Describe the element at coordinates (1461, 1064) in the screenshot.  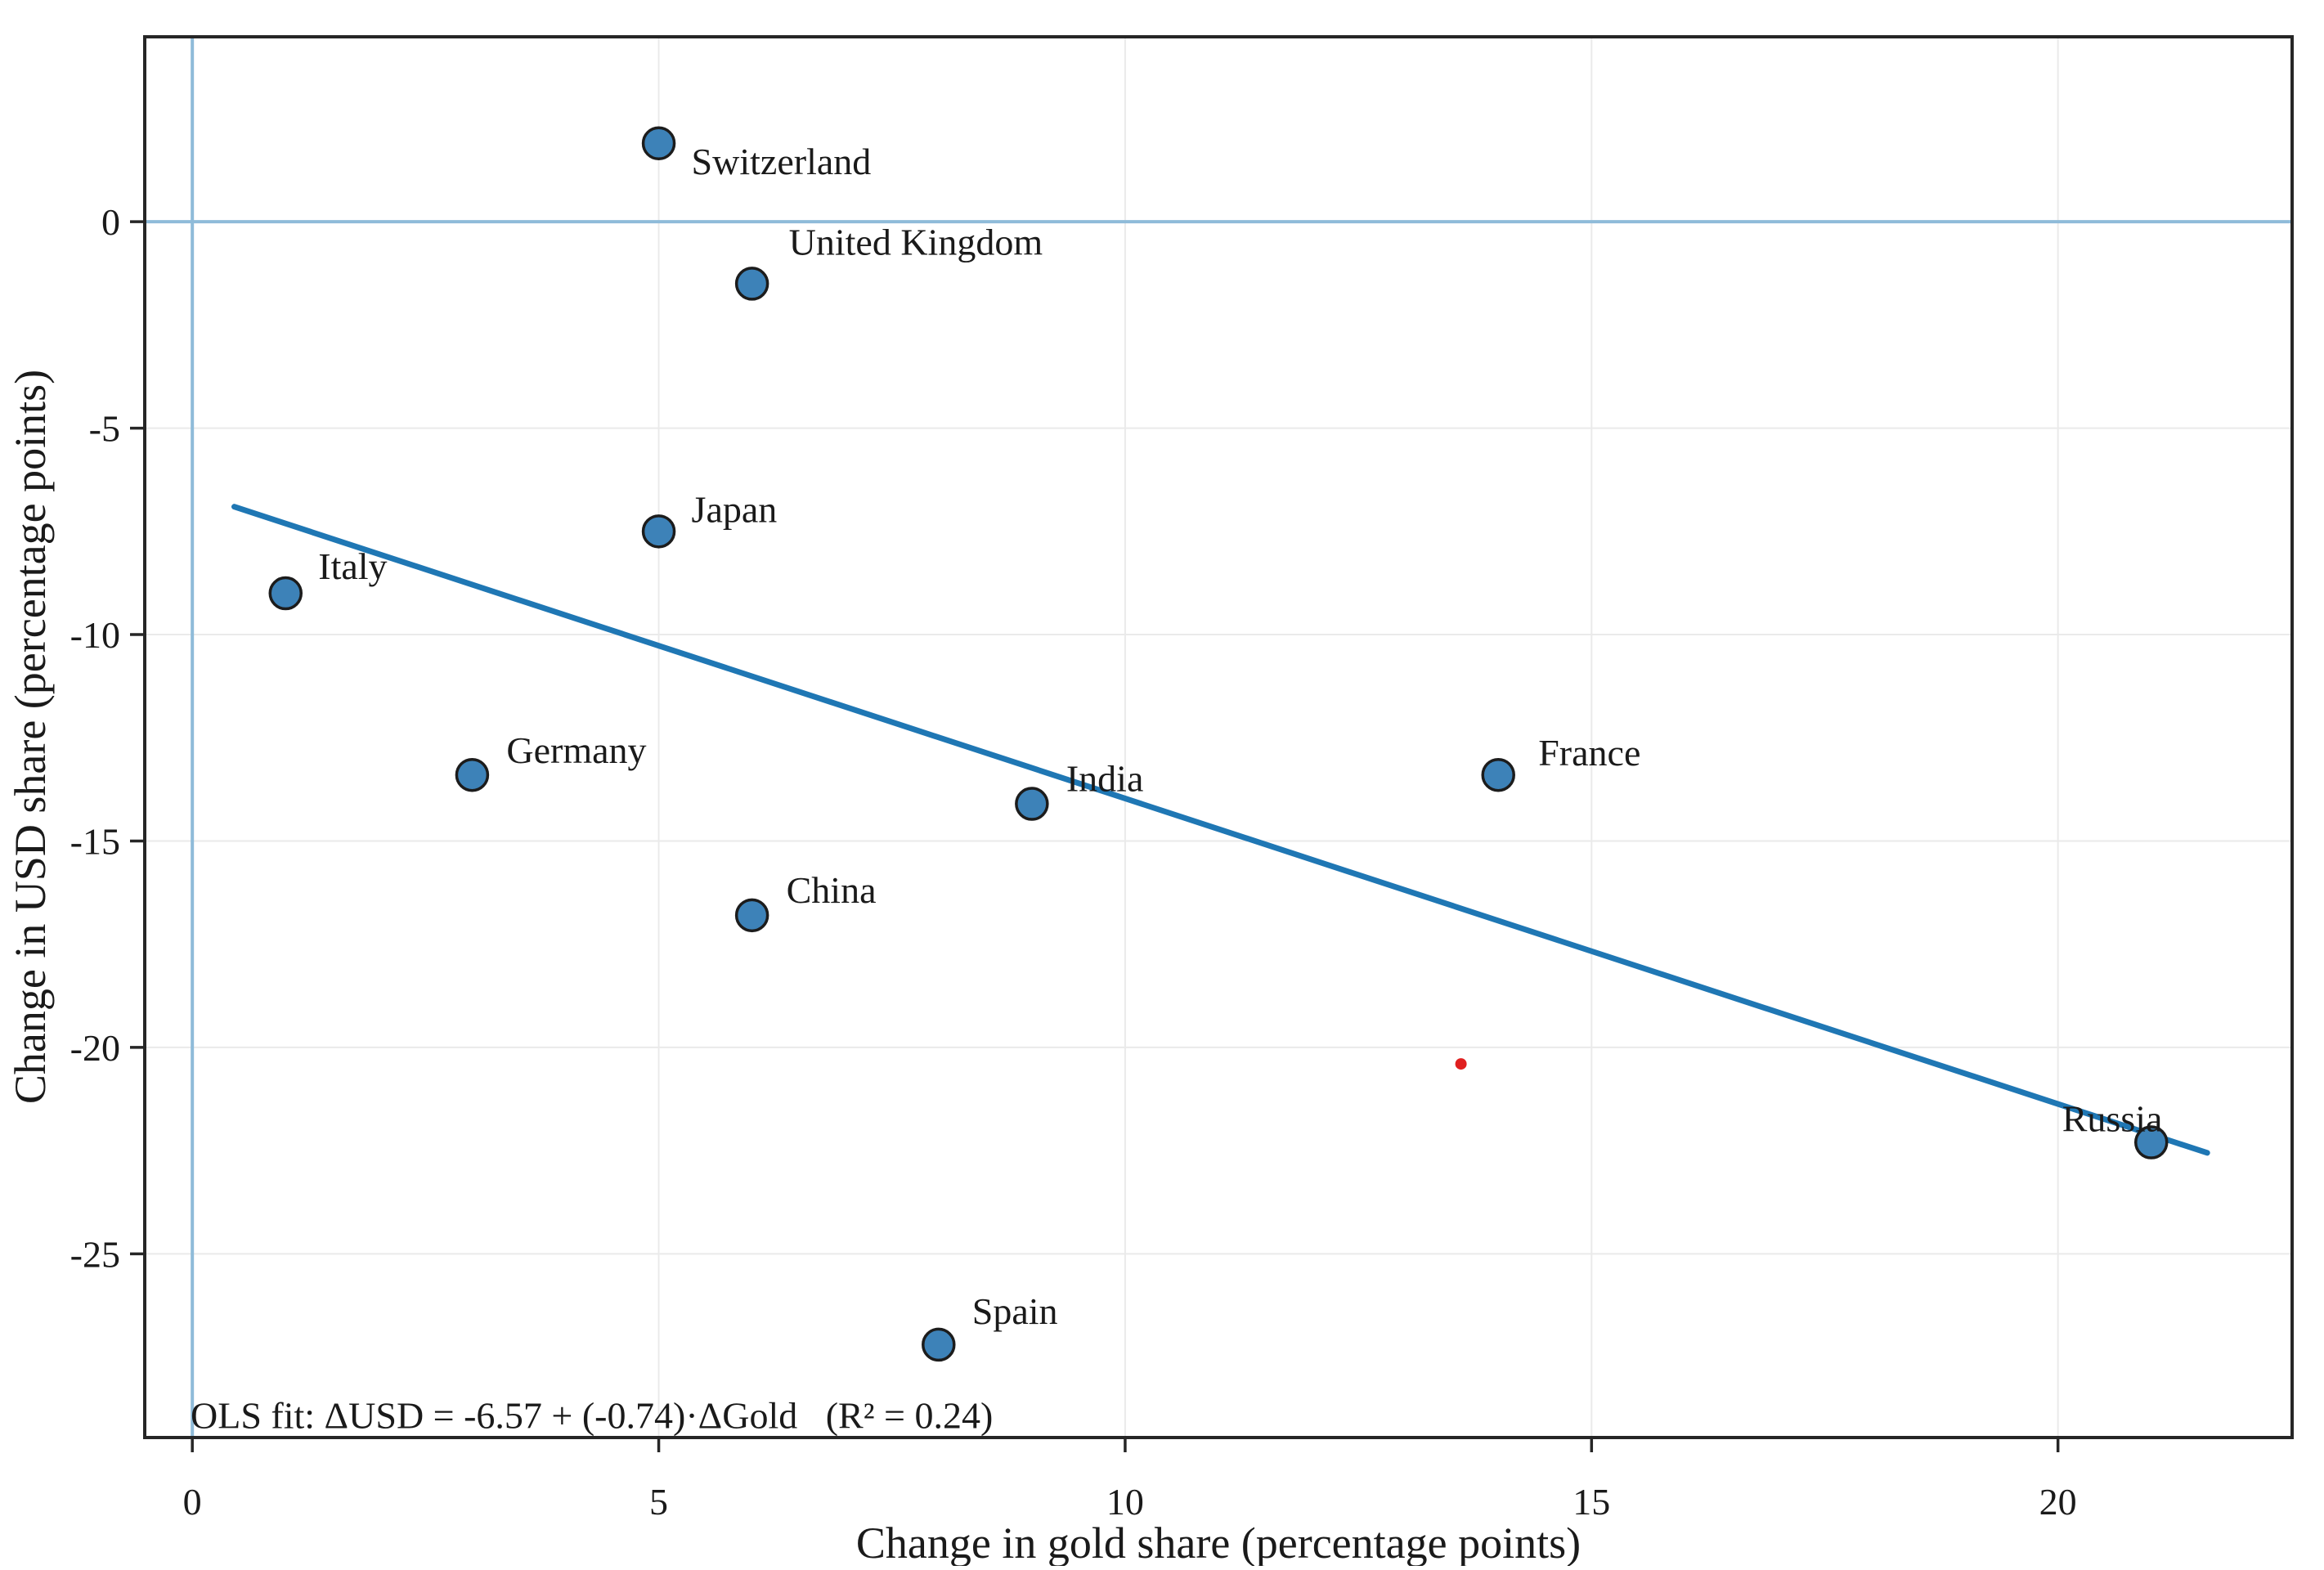
I see `red-outlier-point` at that location.